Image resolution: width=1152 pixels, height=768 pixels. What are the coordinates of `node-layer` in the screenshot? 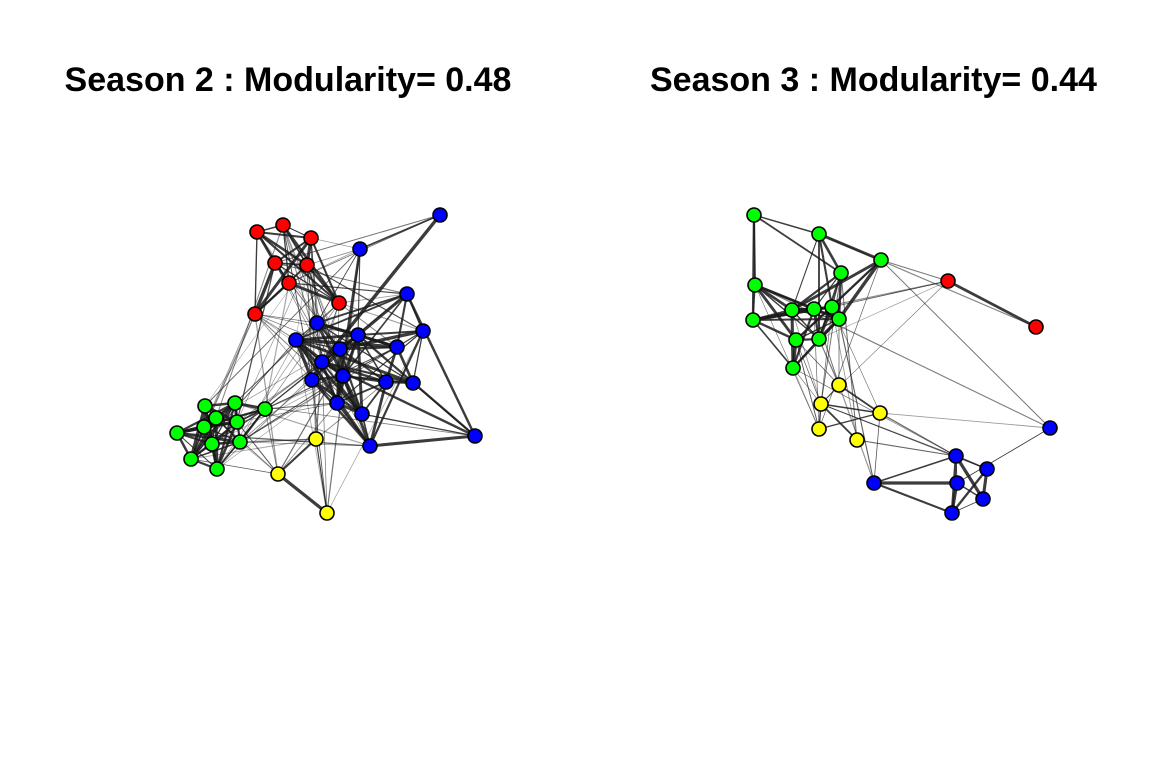 It's located at (901, 364).